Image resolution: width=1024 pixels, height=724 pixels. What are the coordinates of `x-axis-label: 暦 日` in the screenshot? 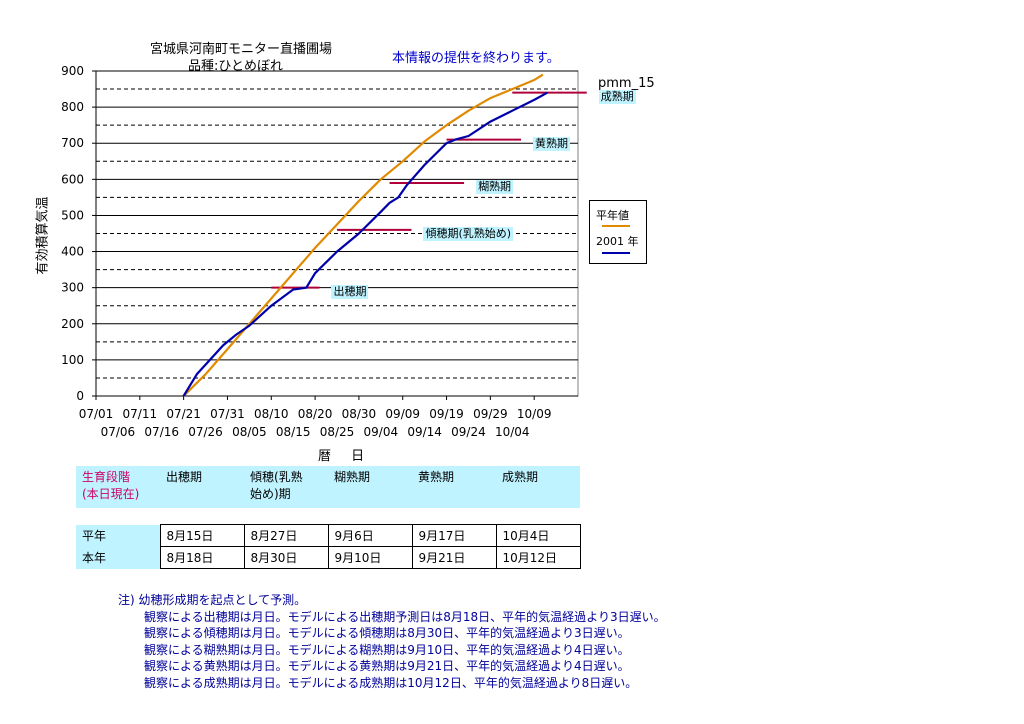 It's located at (345, 456).